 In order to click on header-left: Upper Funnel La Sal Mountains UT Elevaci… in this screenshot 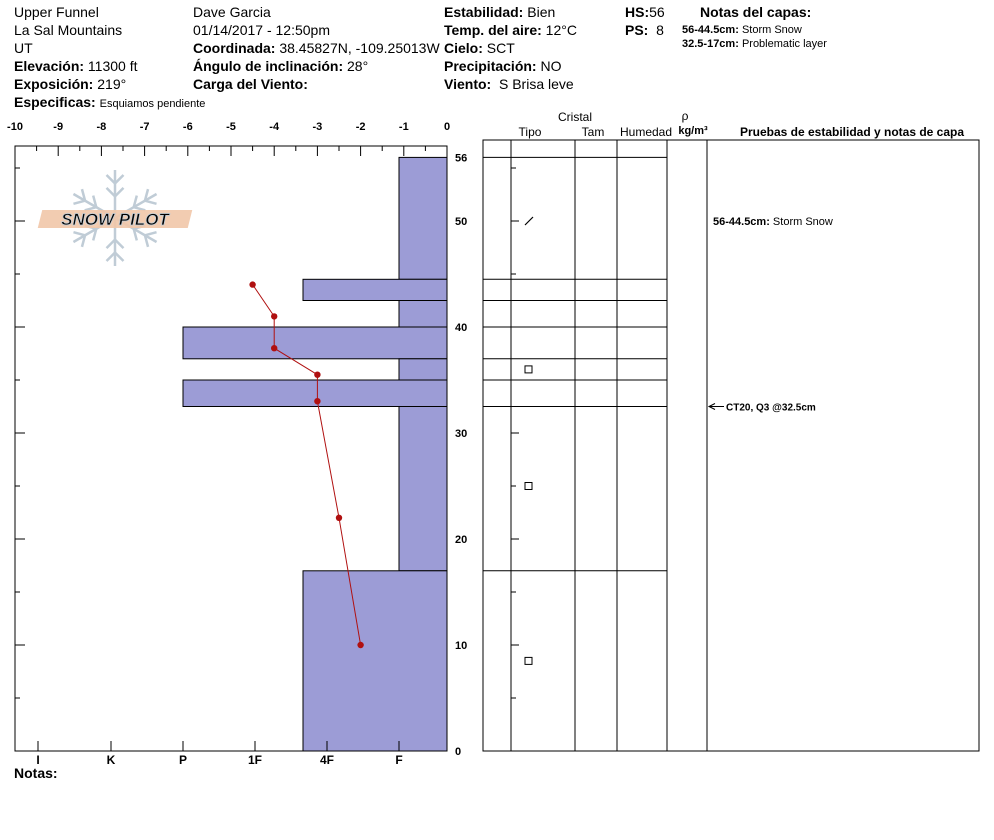, I will do `click(109, 58)`.